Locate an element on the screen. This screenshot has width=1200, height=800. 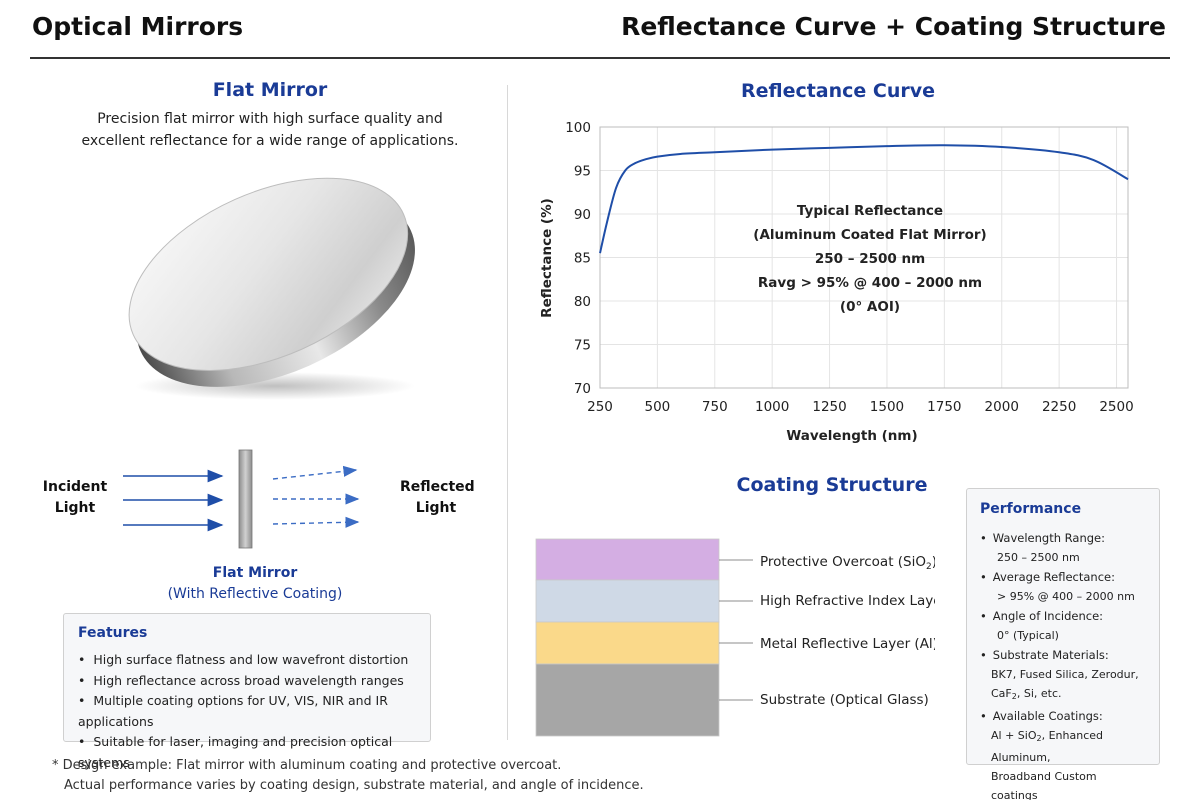
x-tick-label: 750 is located at coordinates (715, 407).